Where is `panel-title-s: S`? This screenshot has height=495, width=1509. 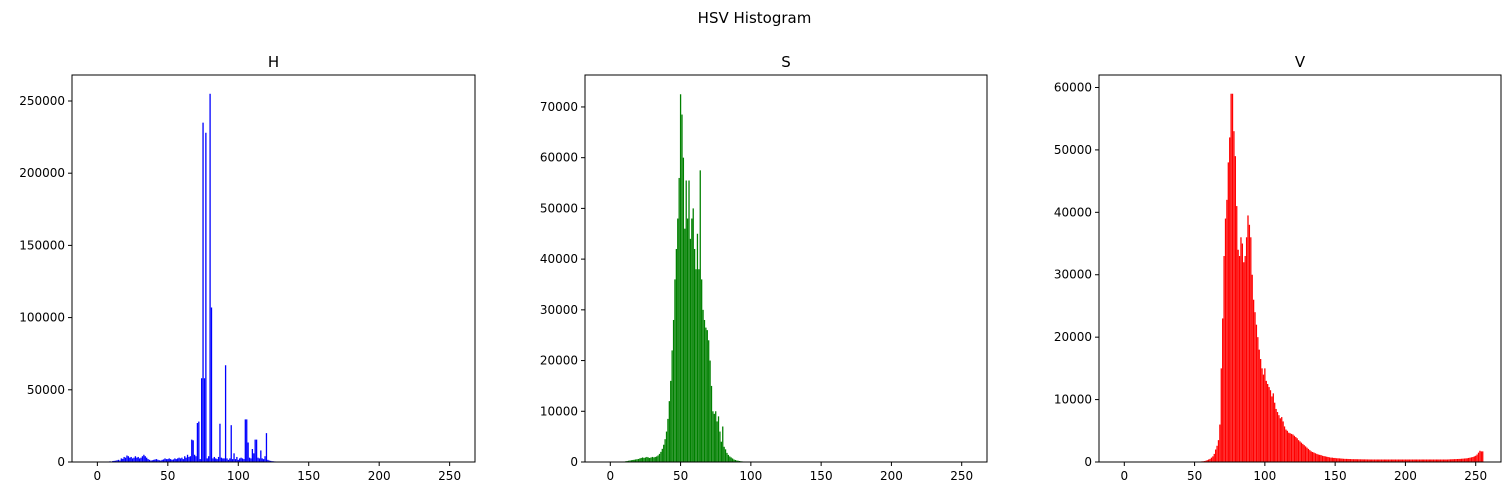 panel-title-s: S is located at coordinates (786, 62).